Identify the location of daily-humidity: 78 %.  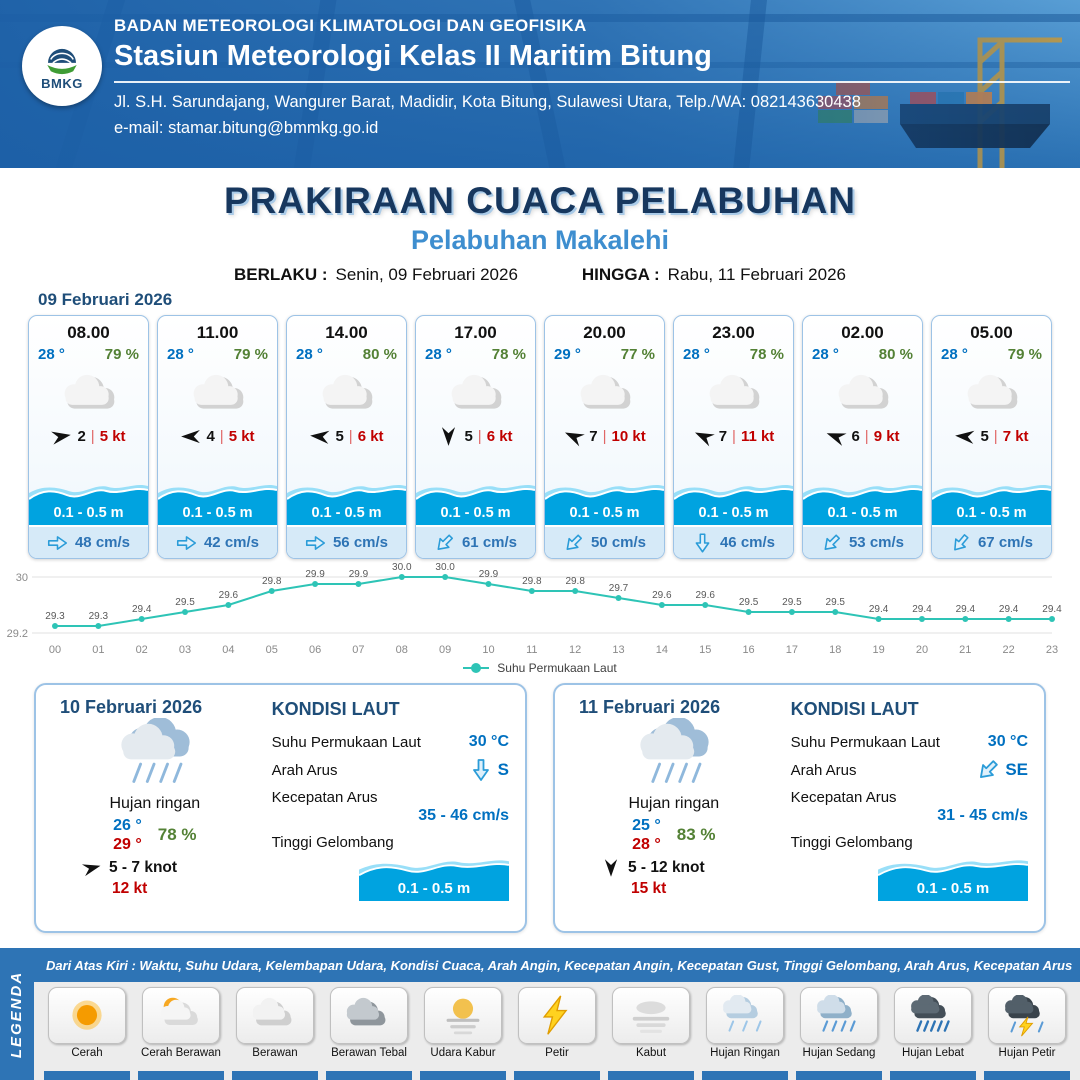
(177, 835).